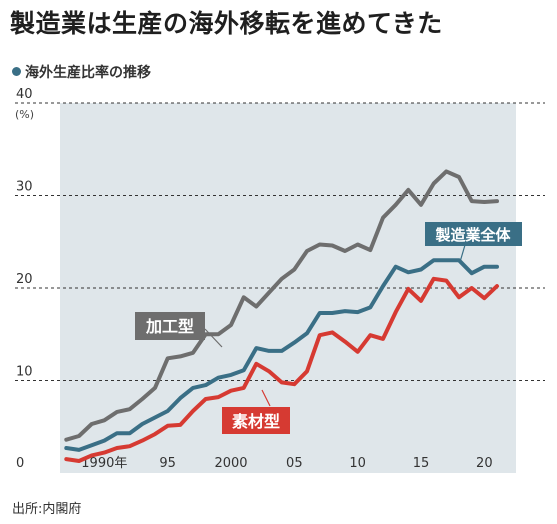 Image resolution: width=557 pixels, height=524 pixels. I want to click on label-total: 製造業全体, so click(473, 242).